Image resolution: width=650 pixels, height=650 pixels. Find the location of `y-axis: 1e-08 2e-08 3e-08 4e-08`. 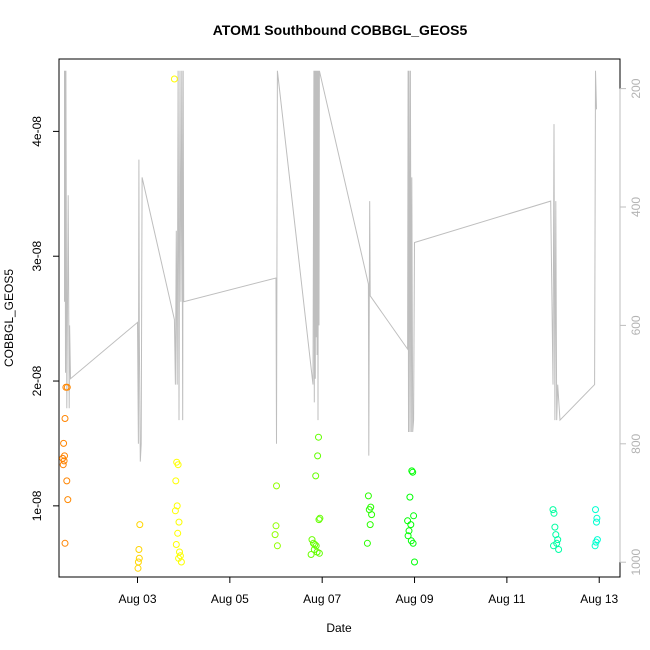

y-axis: 1e-08 2e-08 3e-08 4e-08 is located at coordinates (44, 318).